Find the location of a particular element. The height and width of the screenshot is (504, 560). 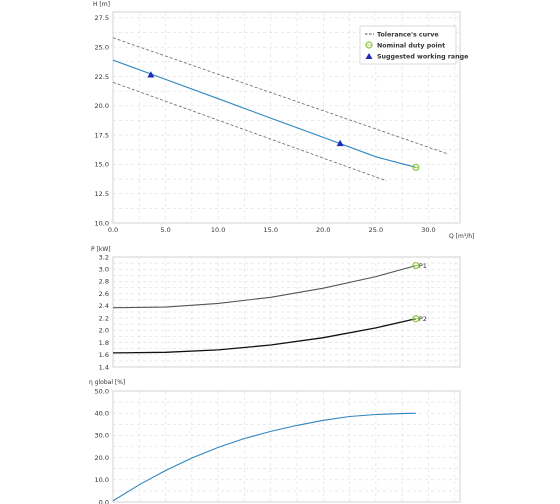

y-tick-label: 2.6 is located at coordinates (104, 294).